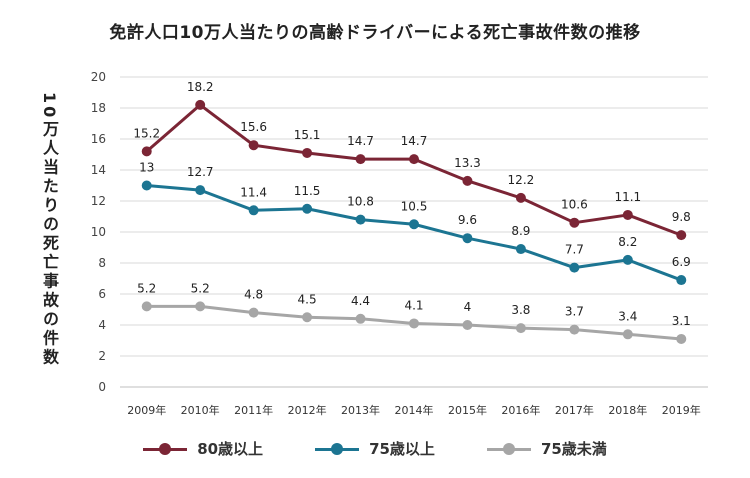 Image resolution: width=750 pixels, height=478 pixels. I want to click on data-label: 9.8, so click(681, 217).